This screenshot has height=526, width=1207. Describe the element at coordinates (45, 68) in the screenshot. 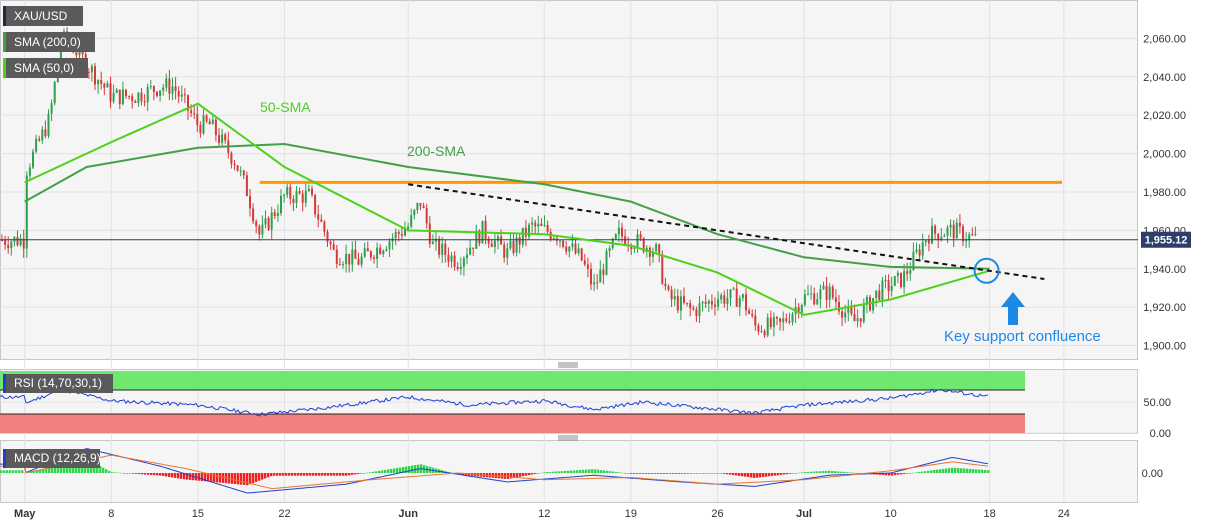

I see `sma50-tag: SMA (50,0)` at that location.